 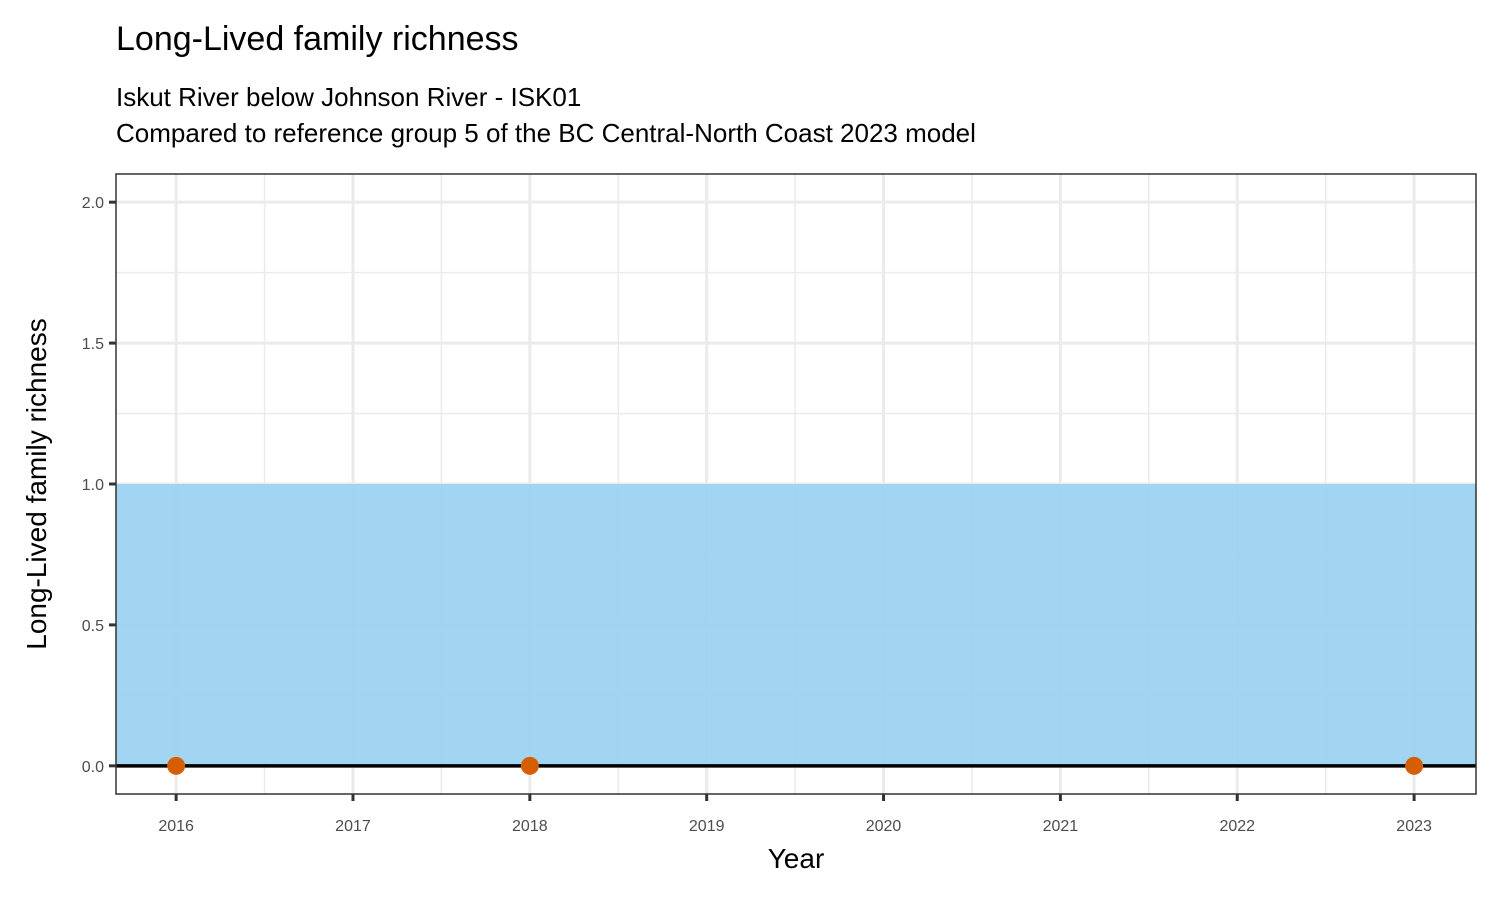 I want to click on y-tick-label: 2.0, so click(x=93, y=203).